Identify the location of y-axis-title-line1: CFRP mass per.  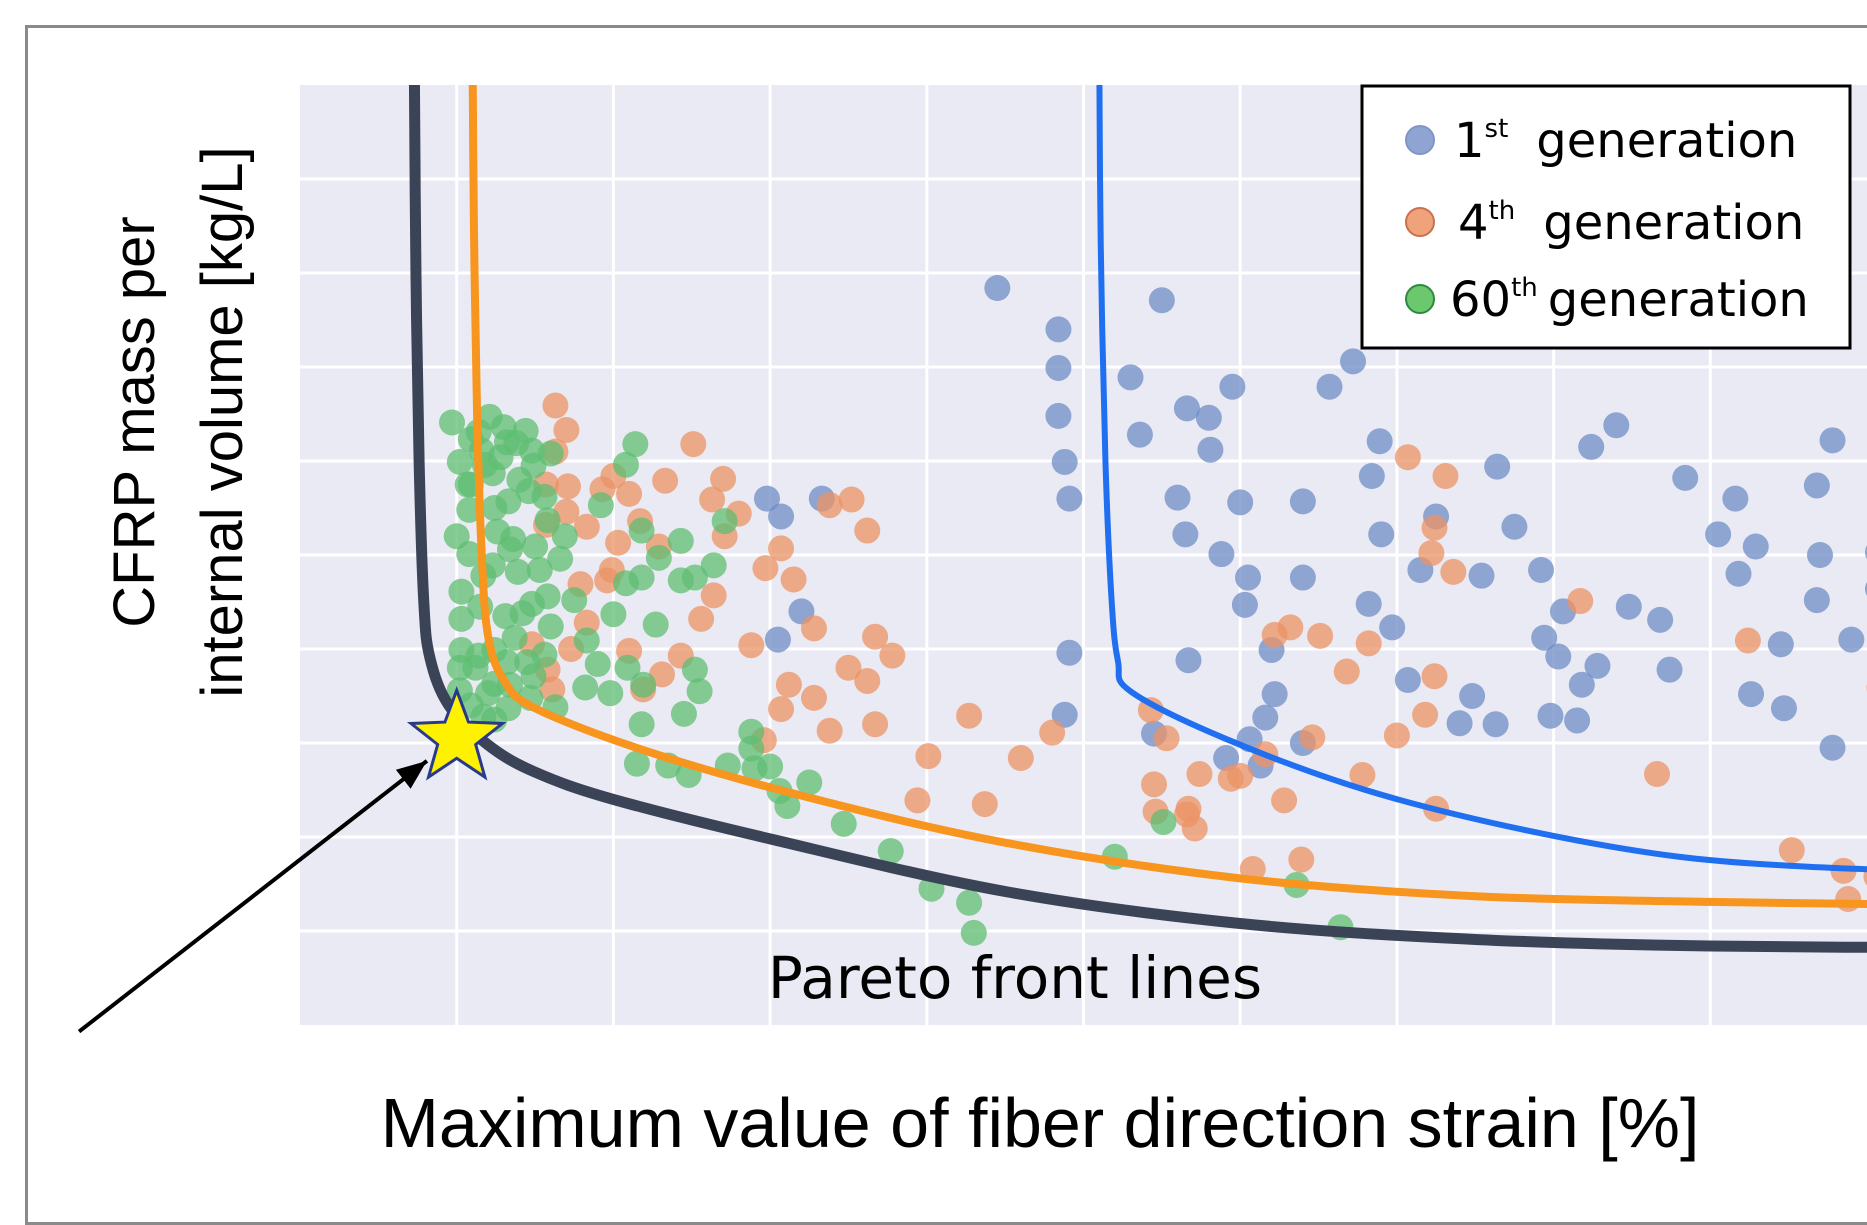
(134, 421).